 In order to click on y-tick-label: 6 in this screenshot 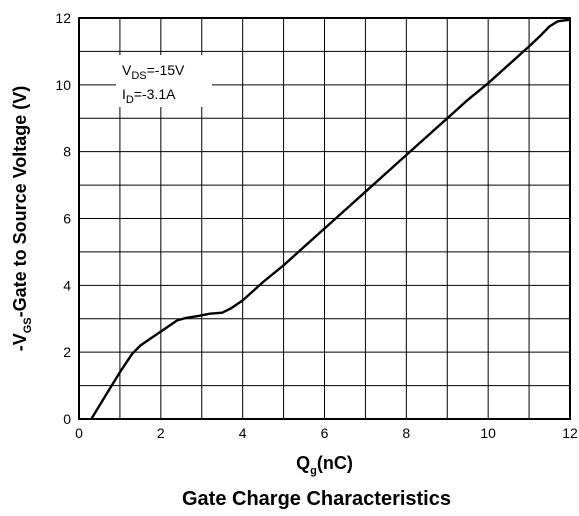, I will do `click(67, 219)`.